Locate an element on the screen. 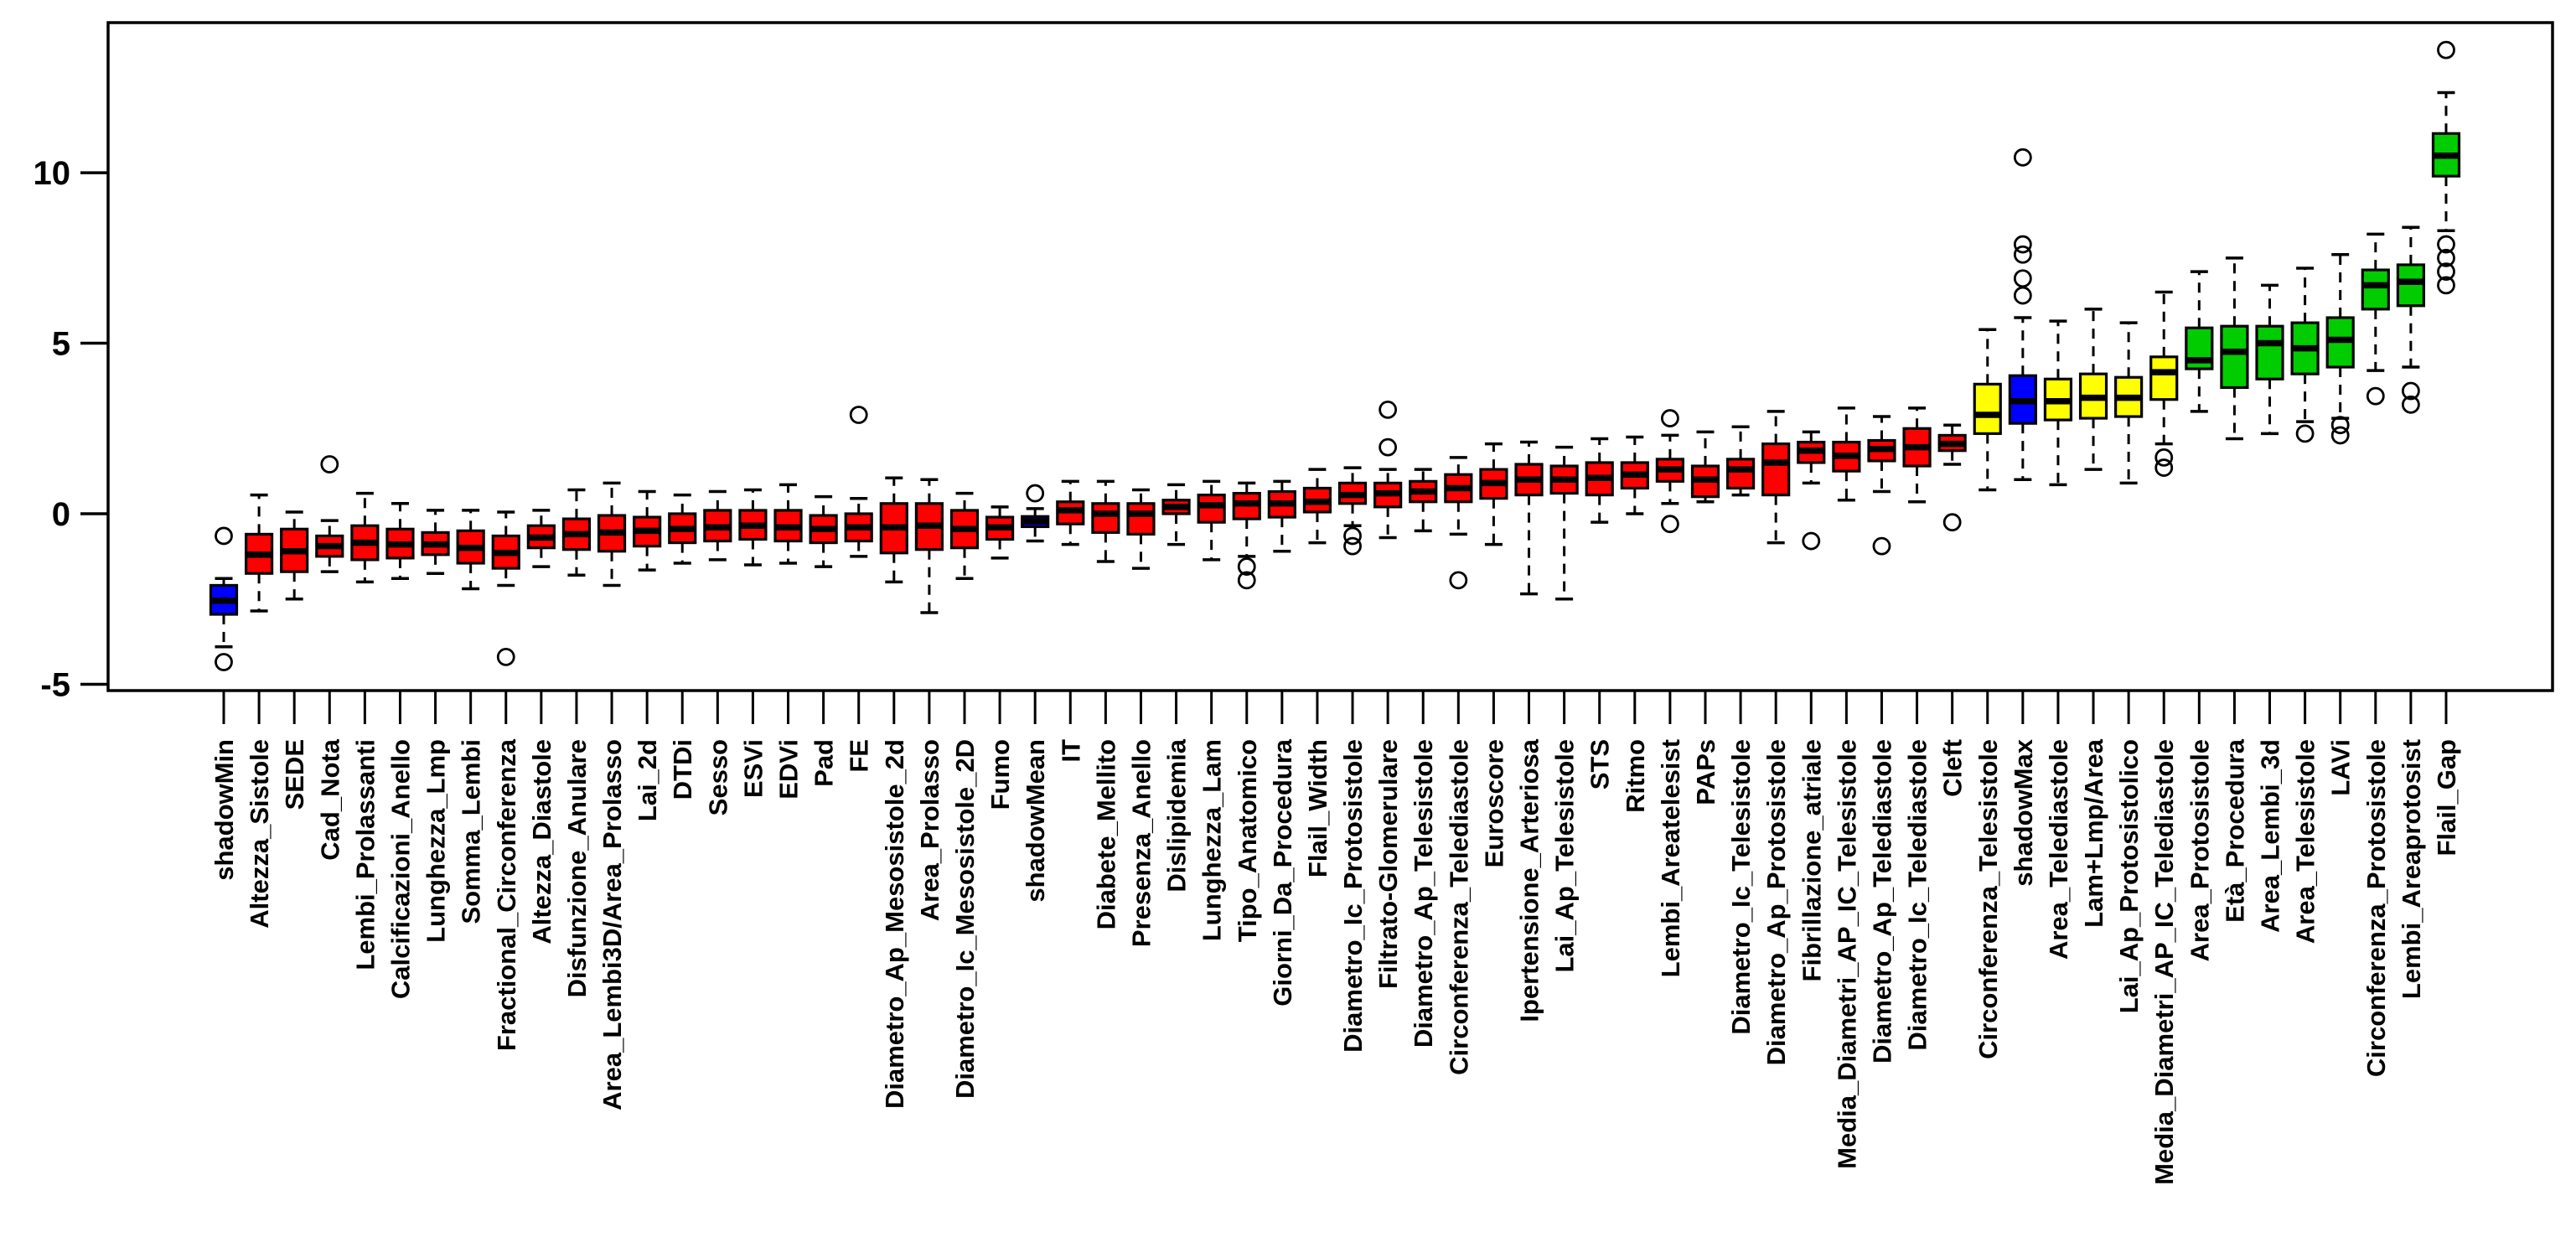 The height and width of the screenshot is (1237, 2576). x-tick-label: shadowMin is located at coordinates (224, 810).